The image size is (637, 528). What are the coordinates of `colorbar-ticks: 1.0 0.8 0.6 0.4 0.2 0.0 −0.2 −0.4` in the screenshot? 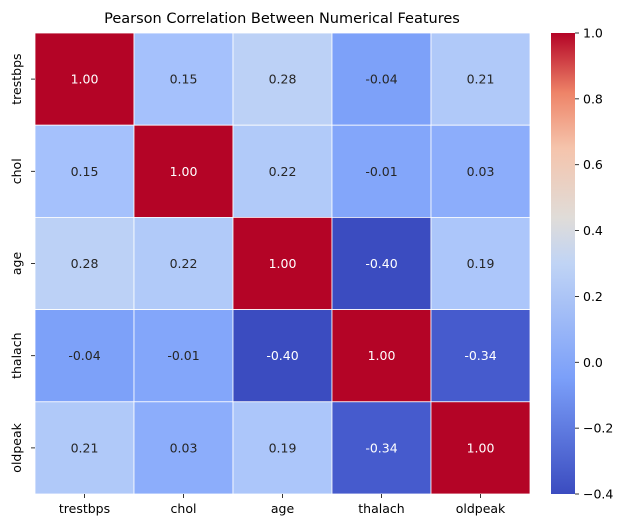 It's located at (594, 264).